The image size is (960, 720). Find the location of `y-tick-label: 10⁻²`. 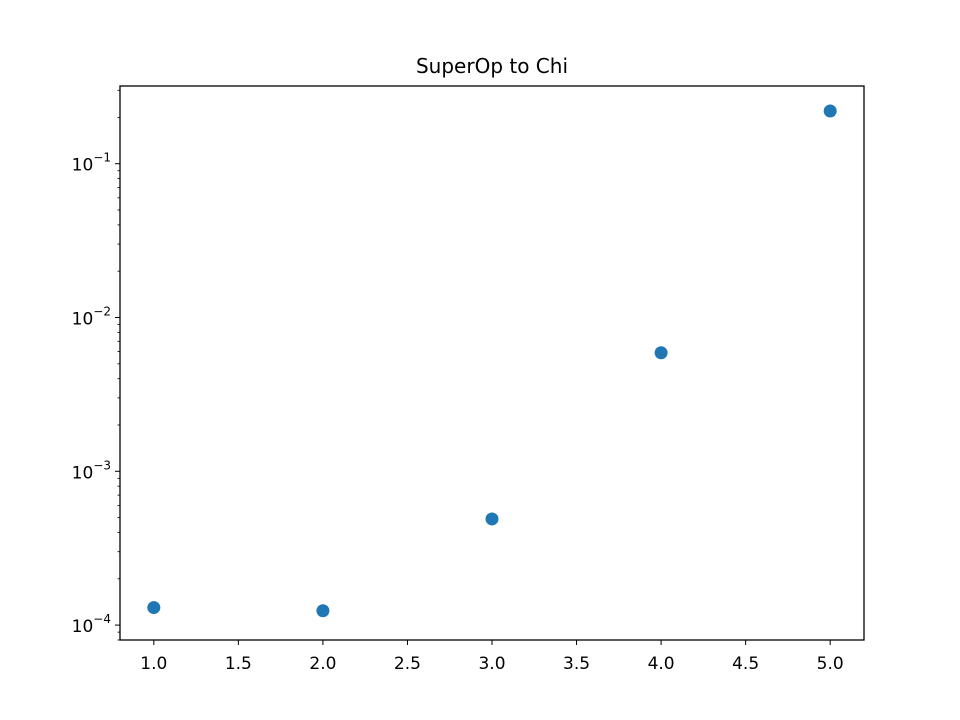

y-tick-label: 10⁻² is located at coordinates (91, 316).